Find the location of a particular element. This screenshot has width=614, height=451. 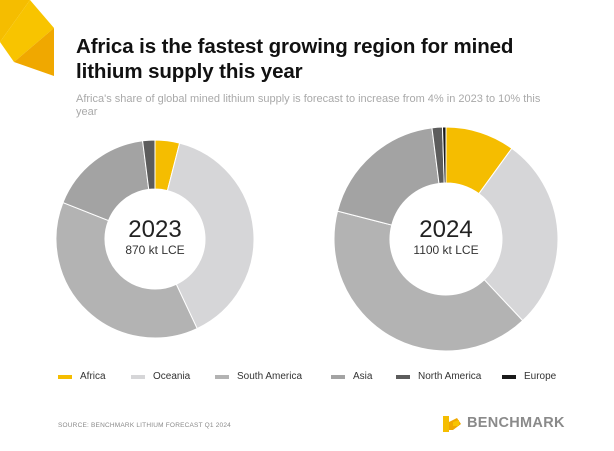

legend-label: Oceania is located at coordinates (172, 376).